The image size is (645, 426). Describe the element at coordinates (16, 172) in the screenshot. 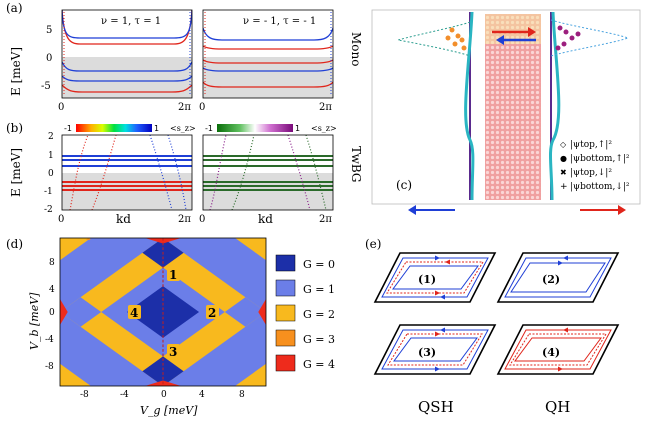

I see `panel-b-ylabel: E [meV]` at that location.